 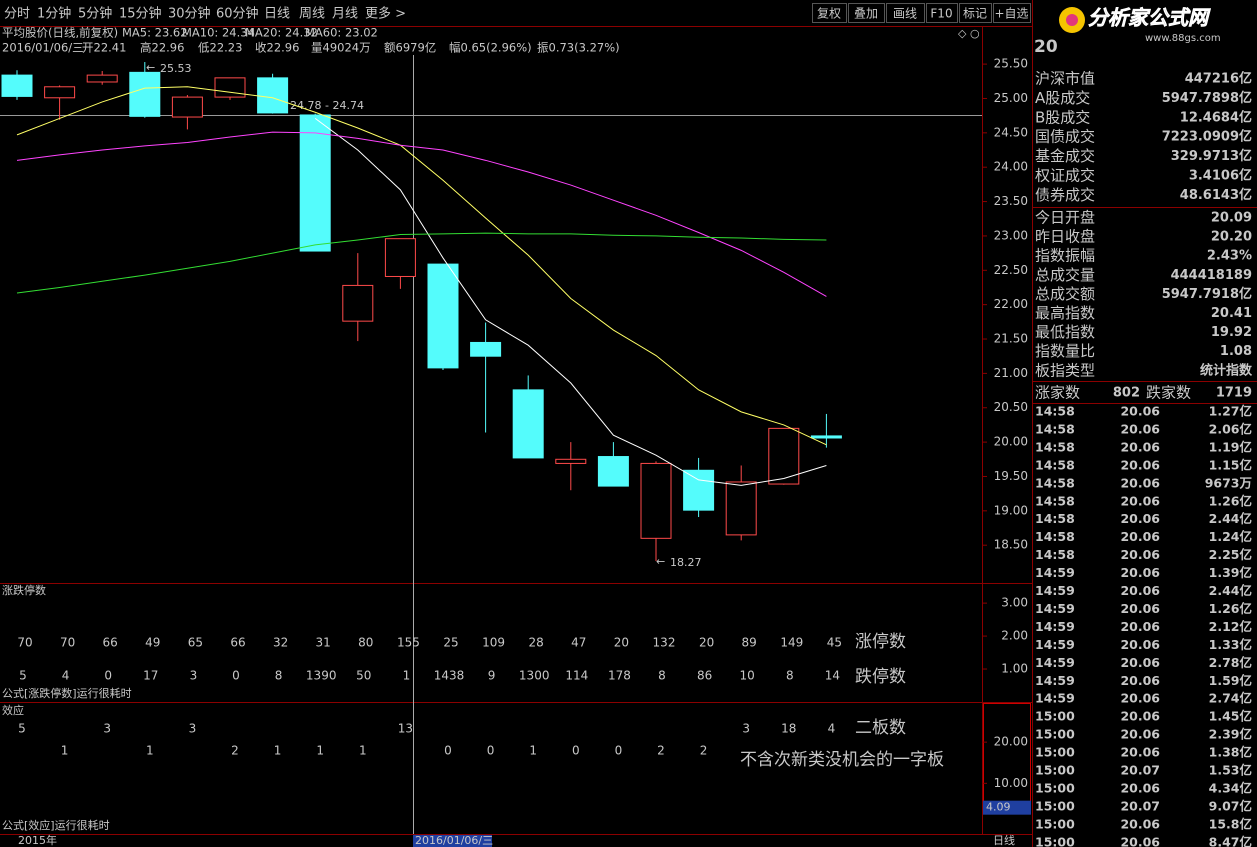 I want to click on side-label: 板指类型, so click(x=1065, y=370).